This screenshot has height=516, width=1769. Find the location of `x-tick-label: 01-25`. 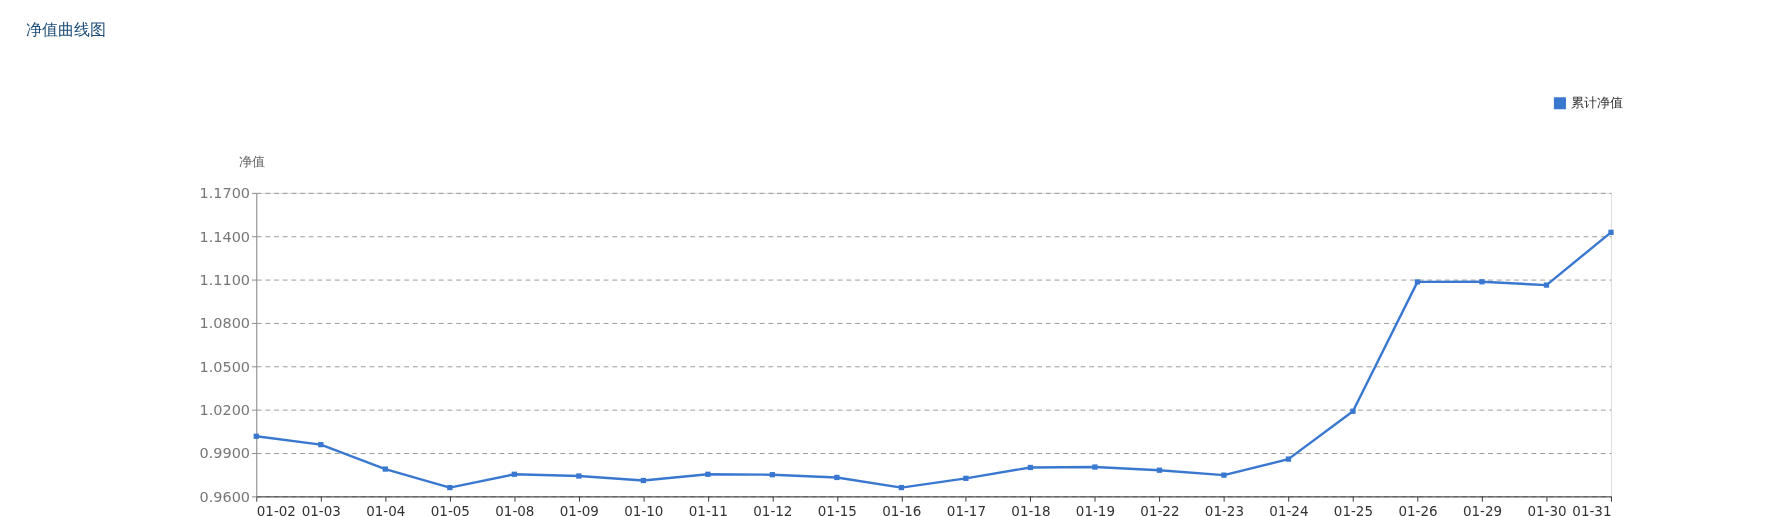

x-tick-label: 01-25 is located at coordinates (1353, 509).